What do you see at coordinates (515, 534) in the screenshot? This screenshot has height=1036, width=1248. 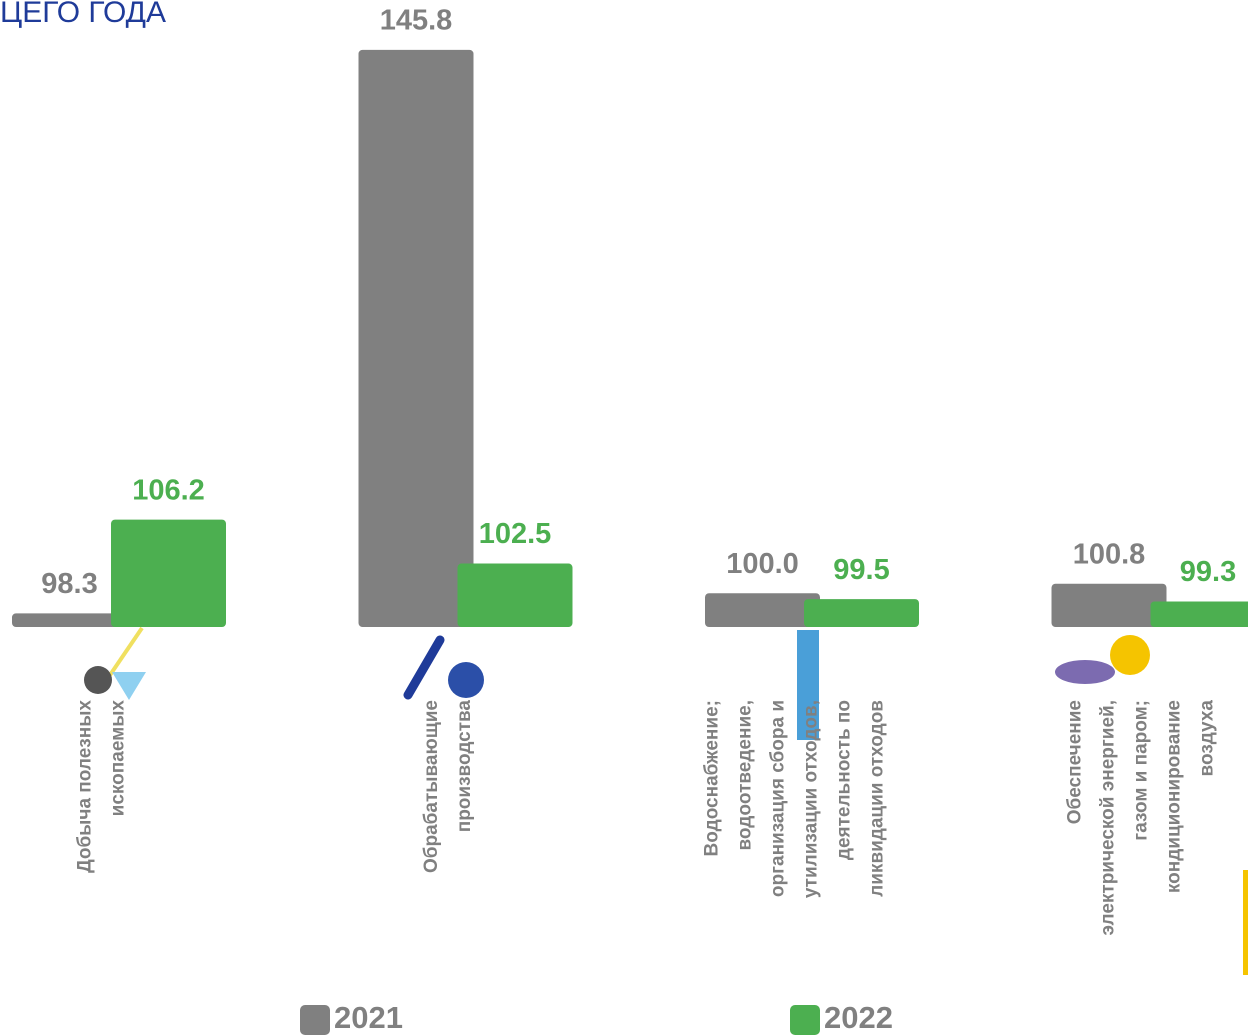 I see `value-label: 102.5` at bounding box center [515, 534].